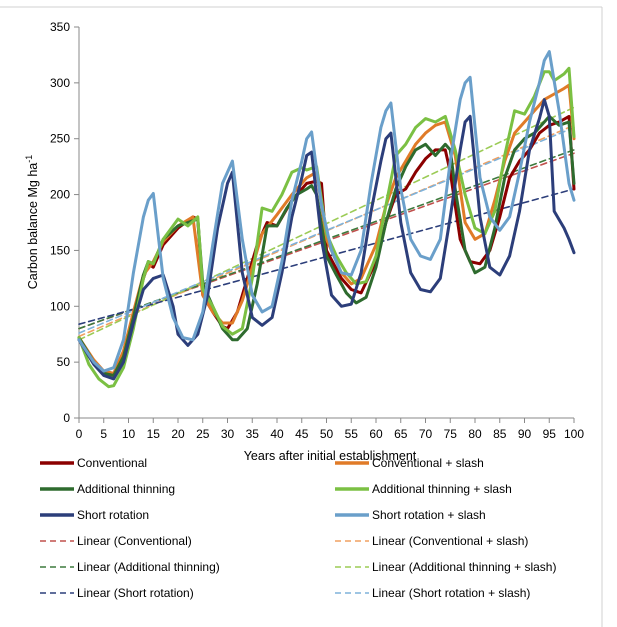  I want to click on x-tick-label: 60, so click(376, 434).